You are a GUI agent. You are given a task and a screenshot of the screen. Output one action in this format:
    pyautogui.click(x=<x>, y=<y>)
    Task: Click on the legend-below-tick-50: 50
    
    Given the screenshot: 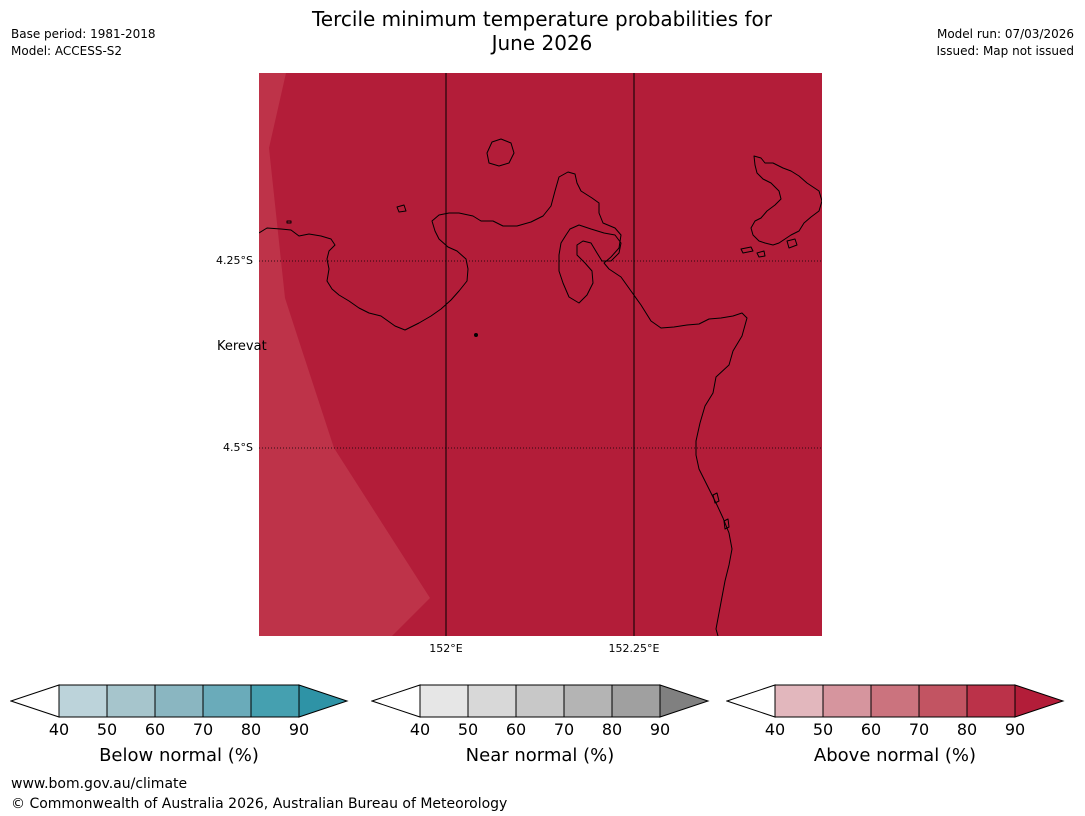 What is the action you would take?
    pyautogui.click(x=107, y=729)
    